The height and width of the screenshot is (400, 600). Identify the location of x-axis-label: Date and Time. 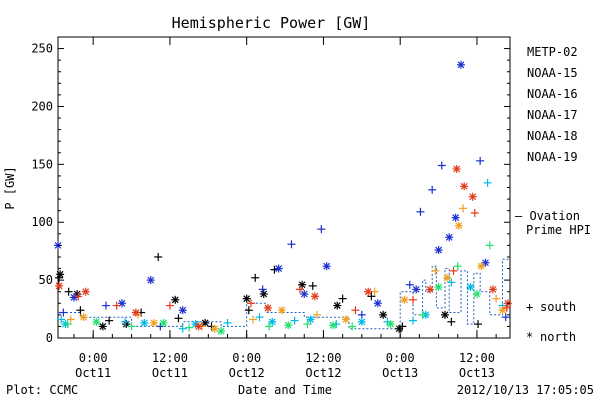
(285, 390).